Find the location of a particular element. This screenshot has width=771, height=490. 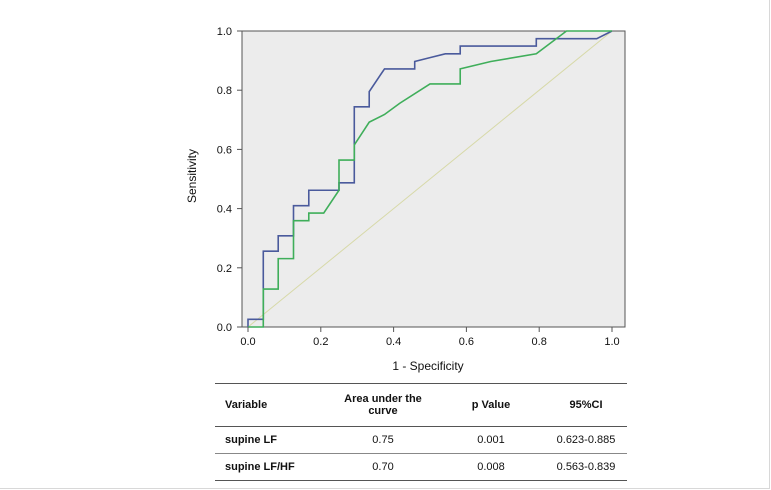

header-p-value: p Value is located at coordinates (491, 405).